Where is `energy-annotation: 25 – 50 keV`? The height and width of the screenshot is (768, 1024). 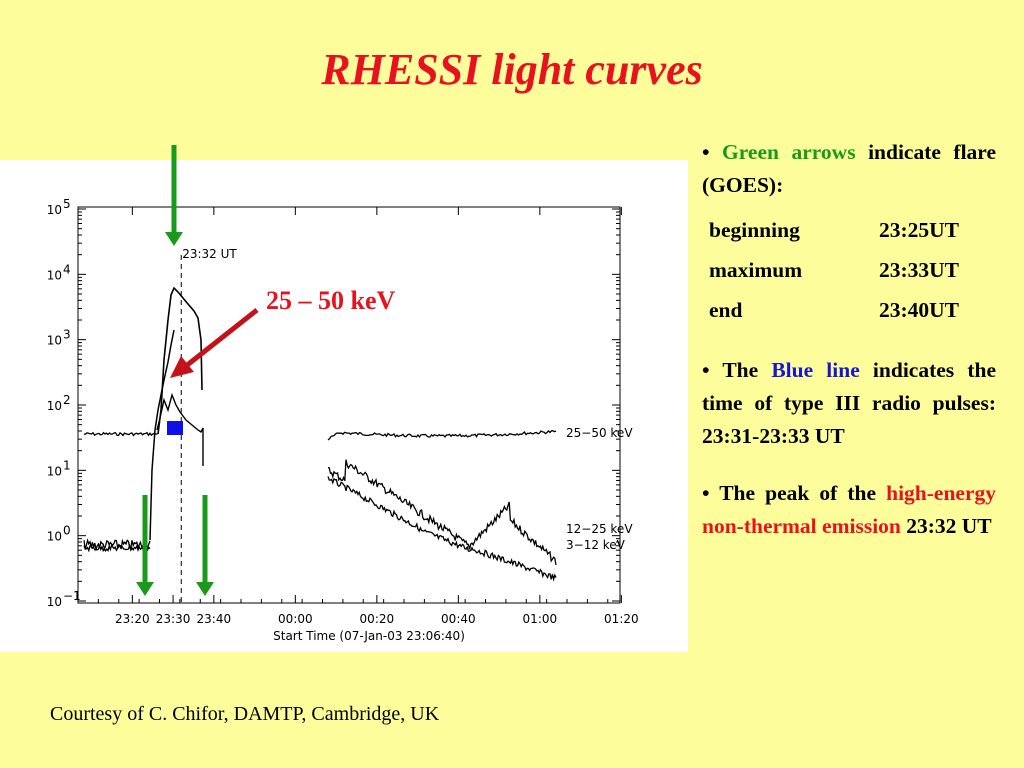
energy-annotation: 25 – 50 keV is located at coordinates (331, 300).